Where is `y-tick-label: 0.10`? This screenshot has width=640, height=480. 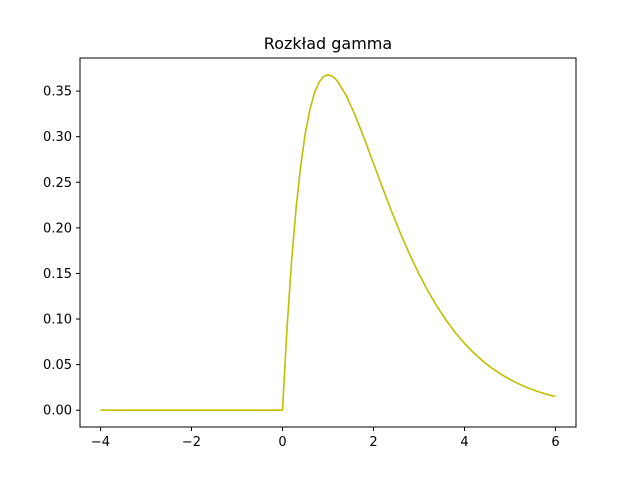 y-tick-label: 0.10 is located at coordinates (57, 320).